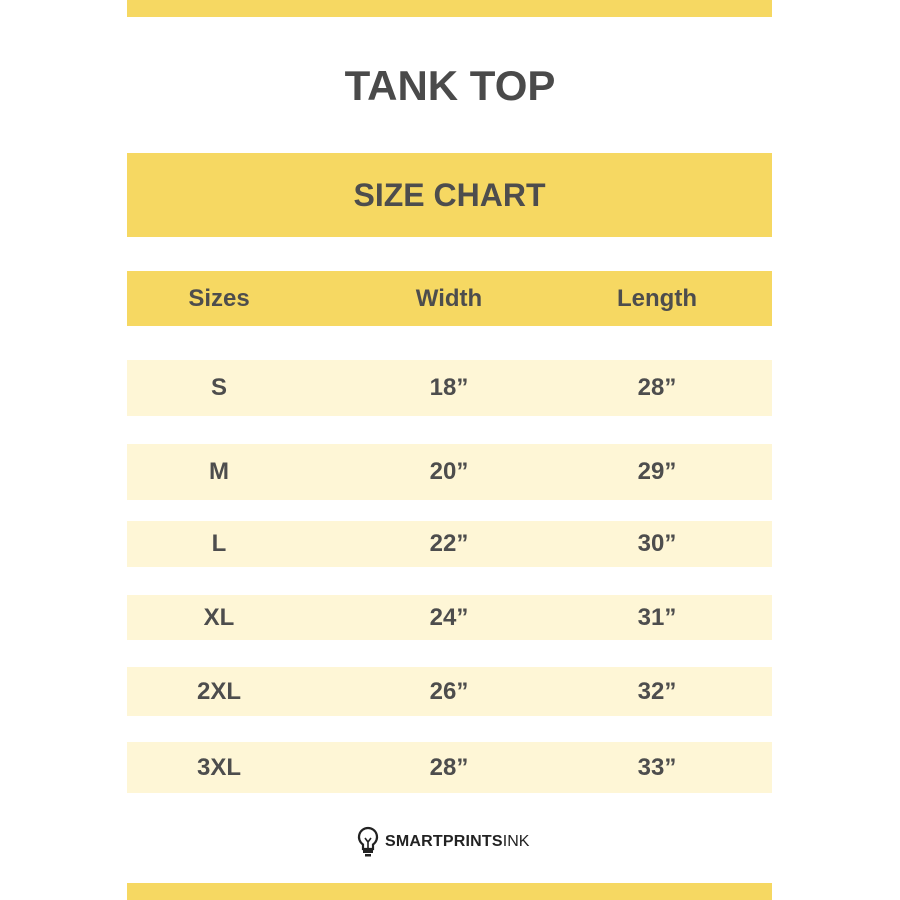 This screenshot has height=900, width=900. I want to click on cell-length: 28”, so click(657, 387).